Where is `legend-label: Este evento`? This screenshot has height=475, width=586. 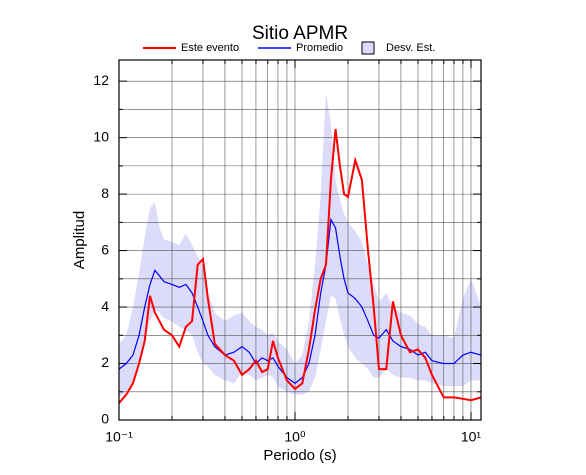
legend-label: Este evento is located at coordinates (210, 48).